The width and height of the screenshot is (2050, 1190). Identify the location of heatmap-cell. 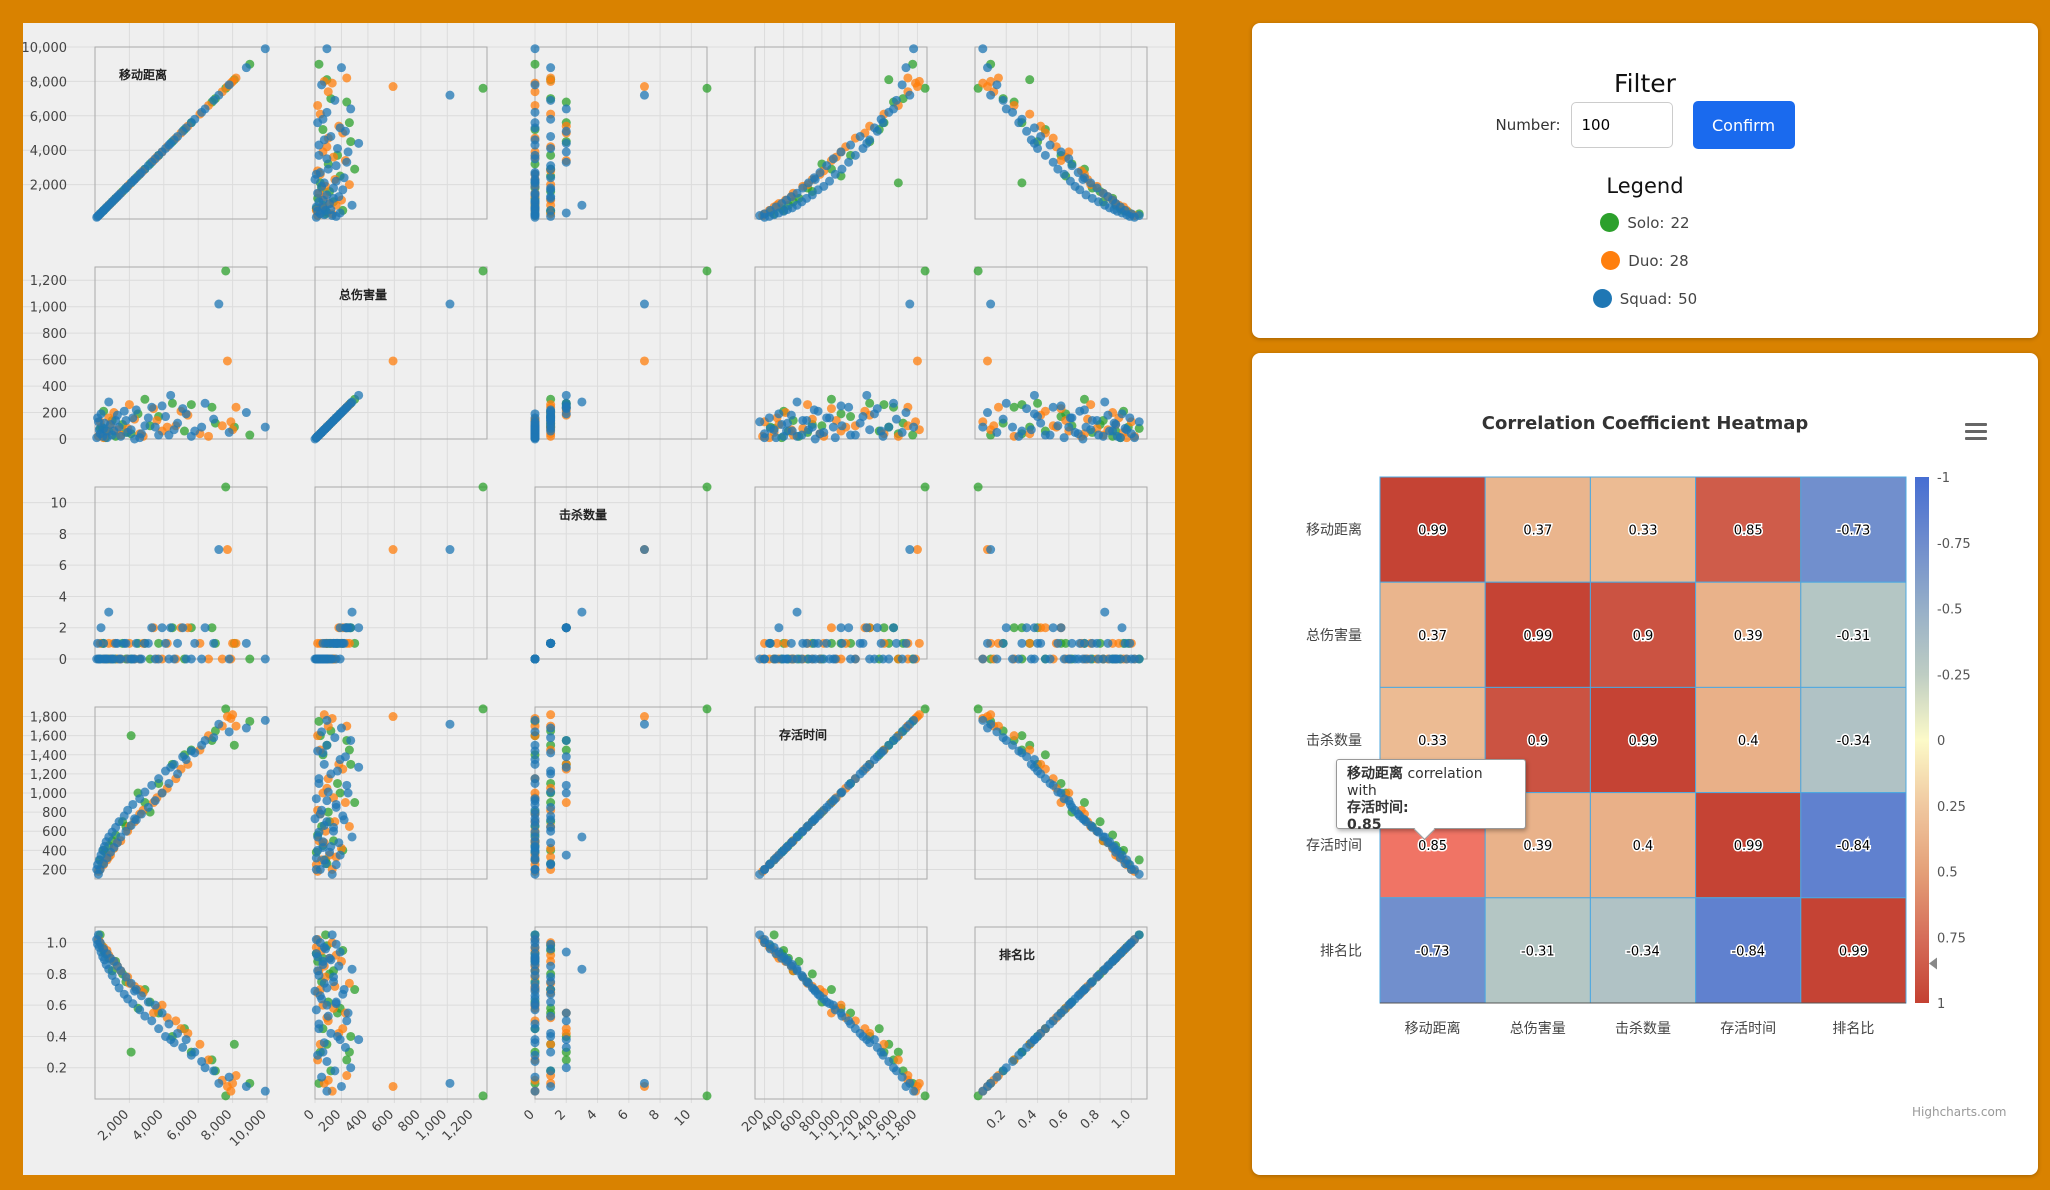
(1853, 950).